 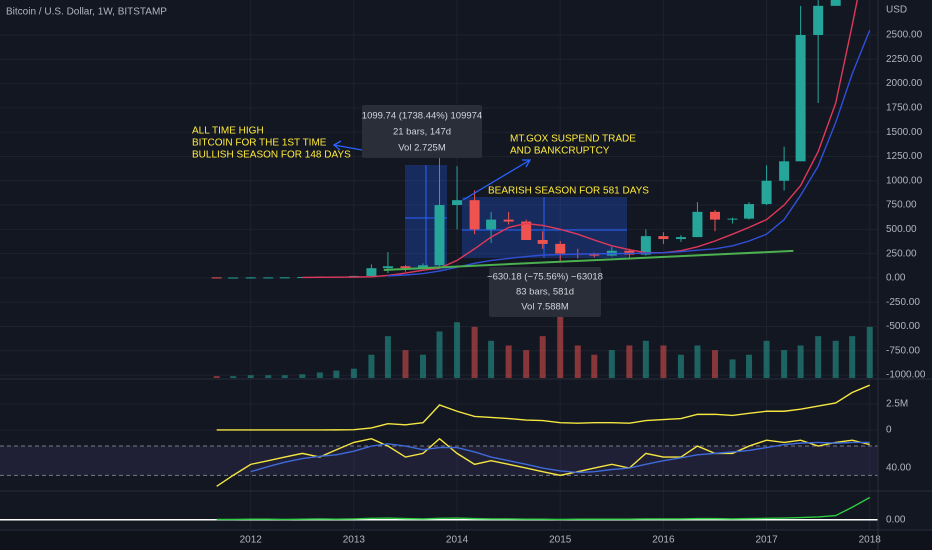 I want to click on x-tick-label: 2014, so click(x=457, y=540).